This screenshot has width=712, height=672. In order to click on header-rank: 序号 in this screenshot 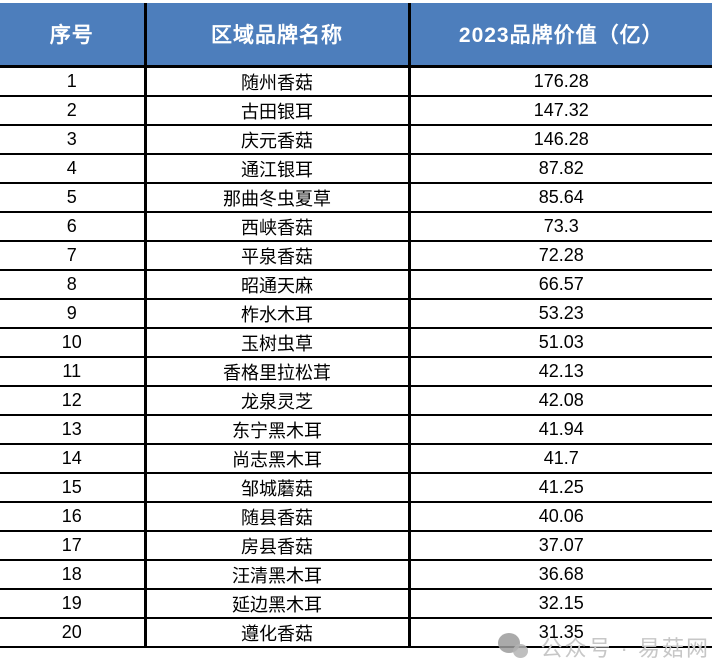, I will do `click(72, 35)`.